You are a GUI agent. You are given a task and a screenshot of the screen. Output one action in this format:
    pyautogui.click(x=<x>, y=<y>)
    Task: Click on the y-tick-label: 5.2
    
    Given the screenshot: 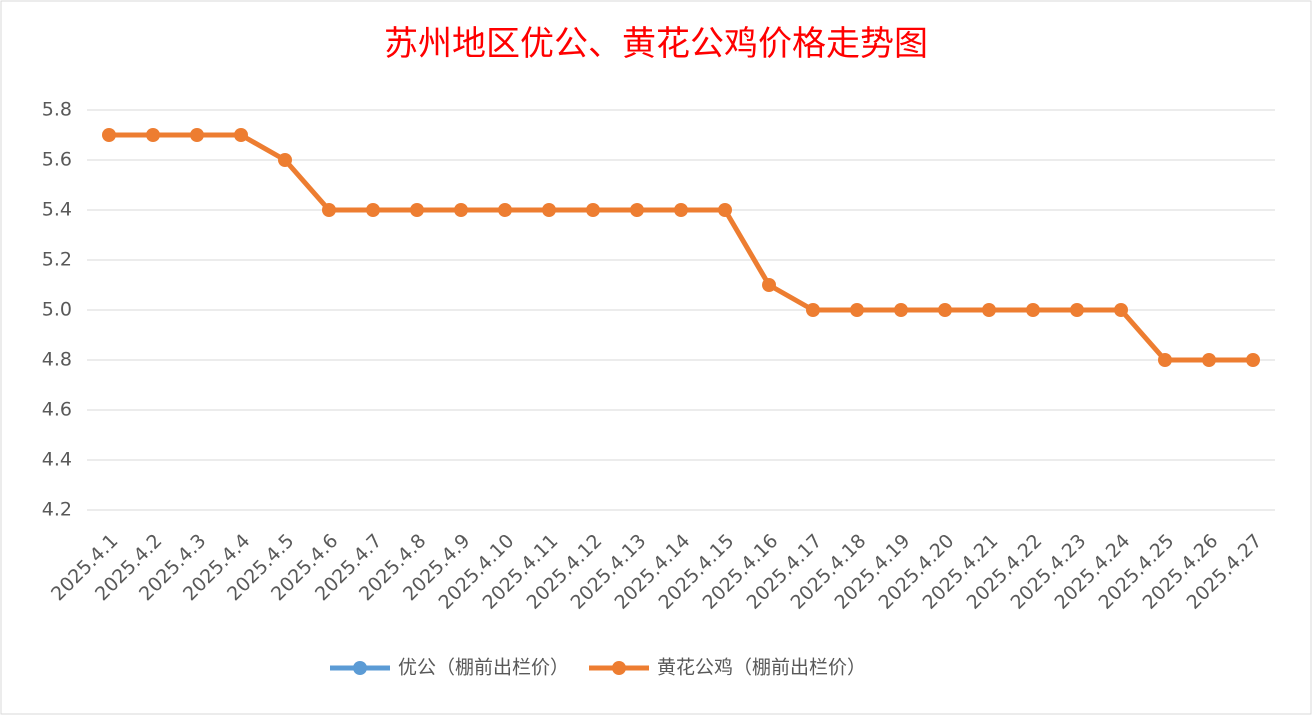 What is the action you would take?
    pyautogui.click(x=57, y=260)
    